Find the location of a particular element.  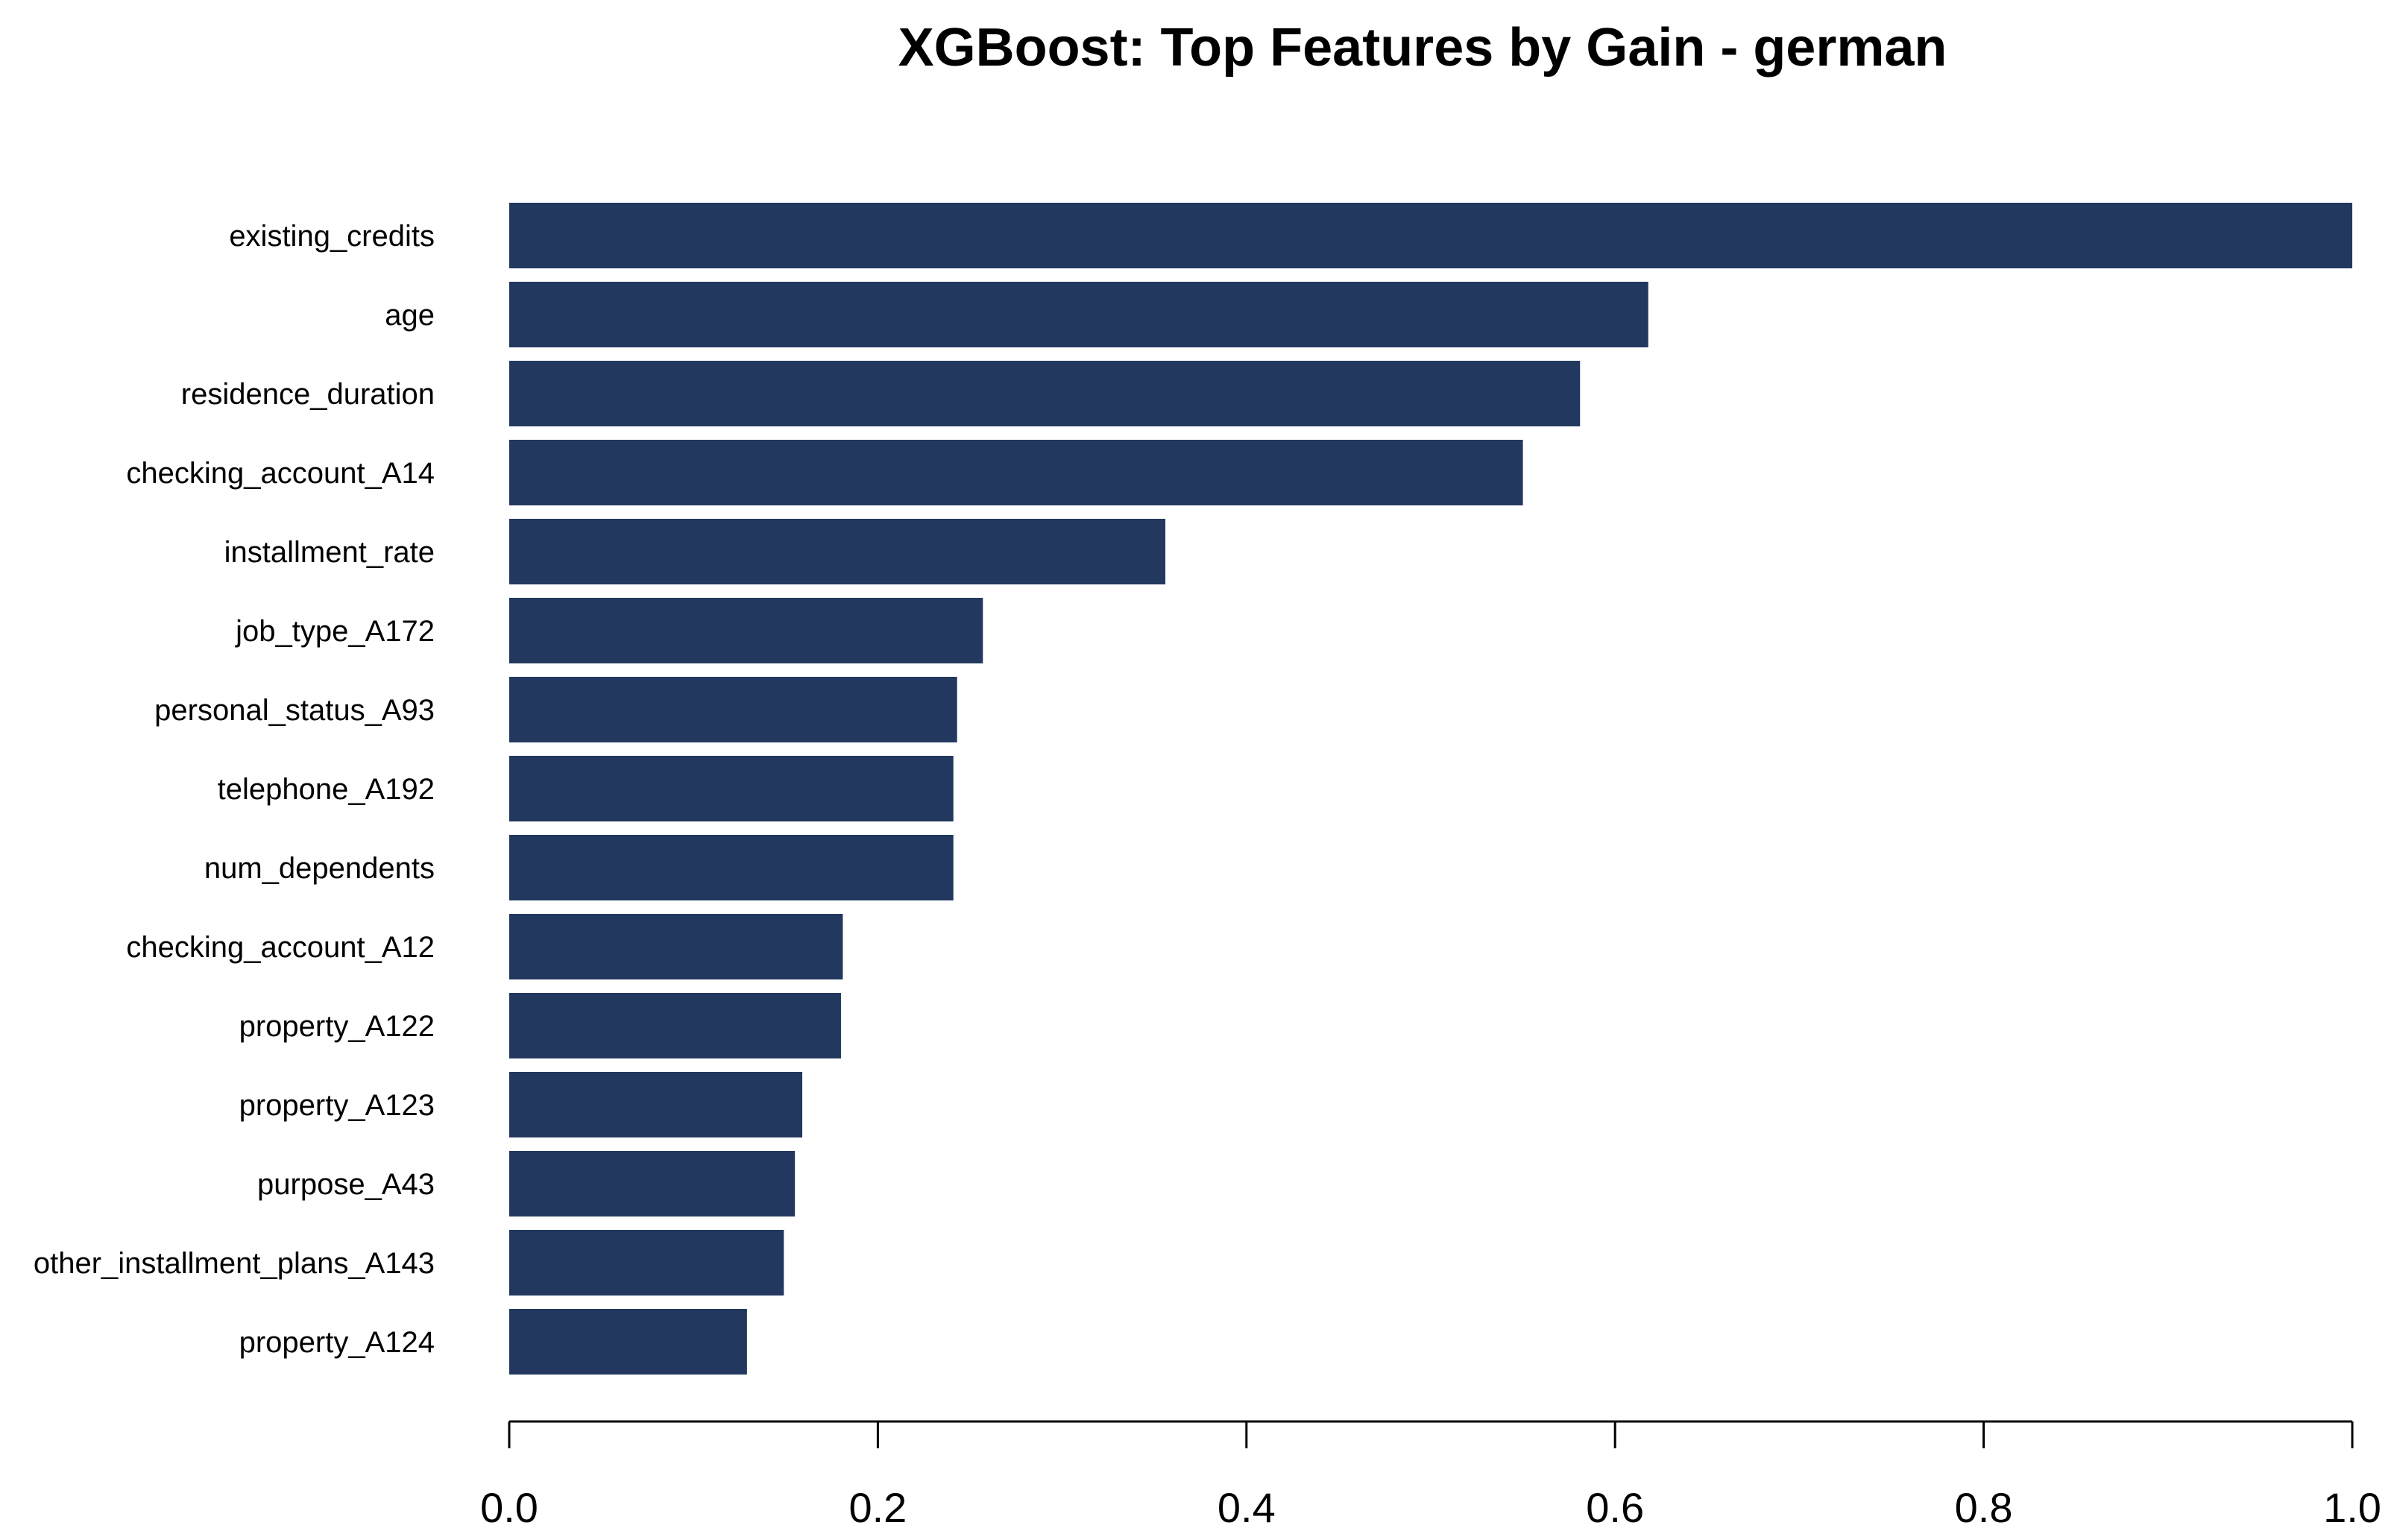

category-label: job_type_A172 is located at coordinates (335, 631).